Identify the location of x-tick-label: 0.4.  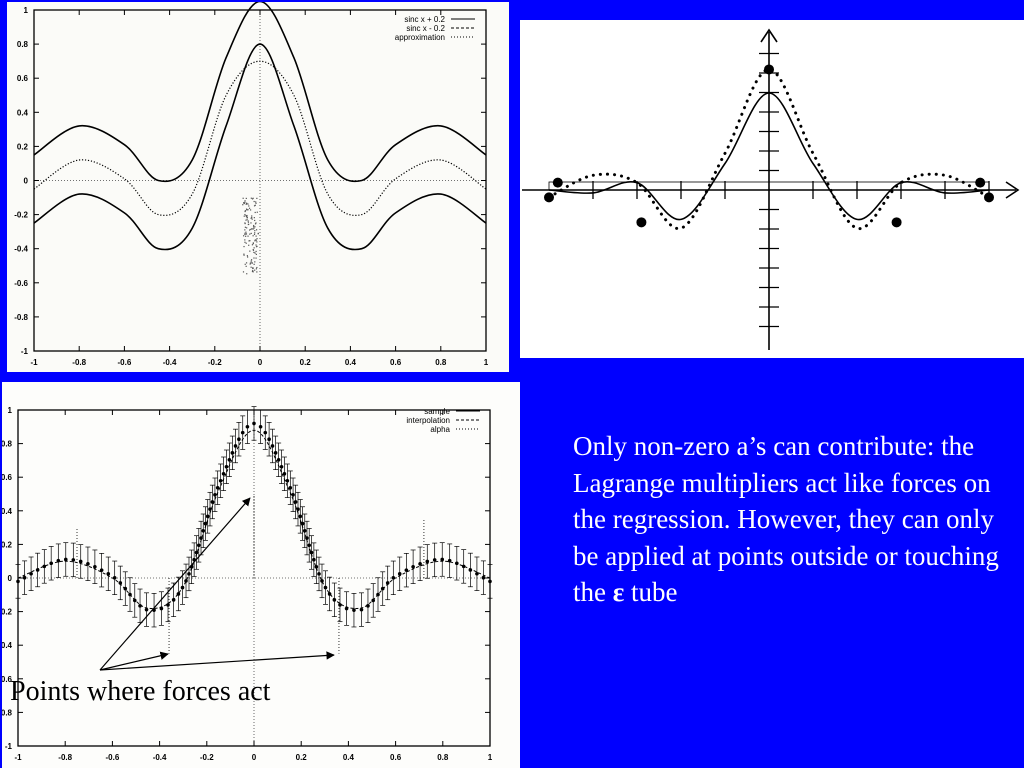
(349, 757).